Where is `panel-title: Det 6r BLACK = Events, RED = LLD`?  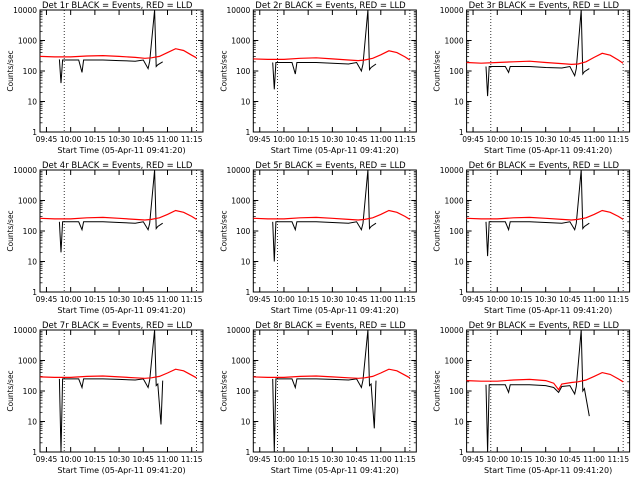 panel-title: Det 6r BLACK = Events, RED = LLD is located at coordinates (544, 166).